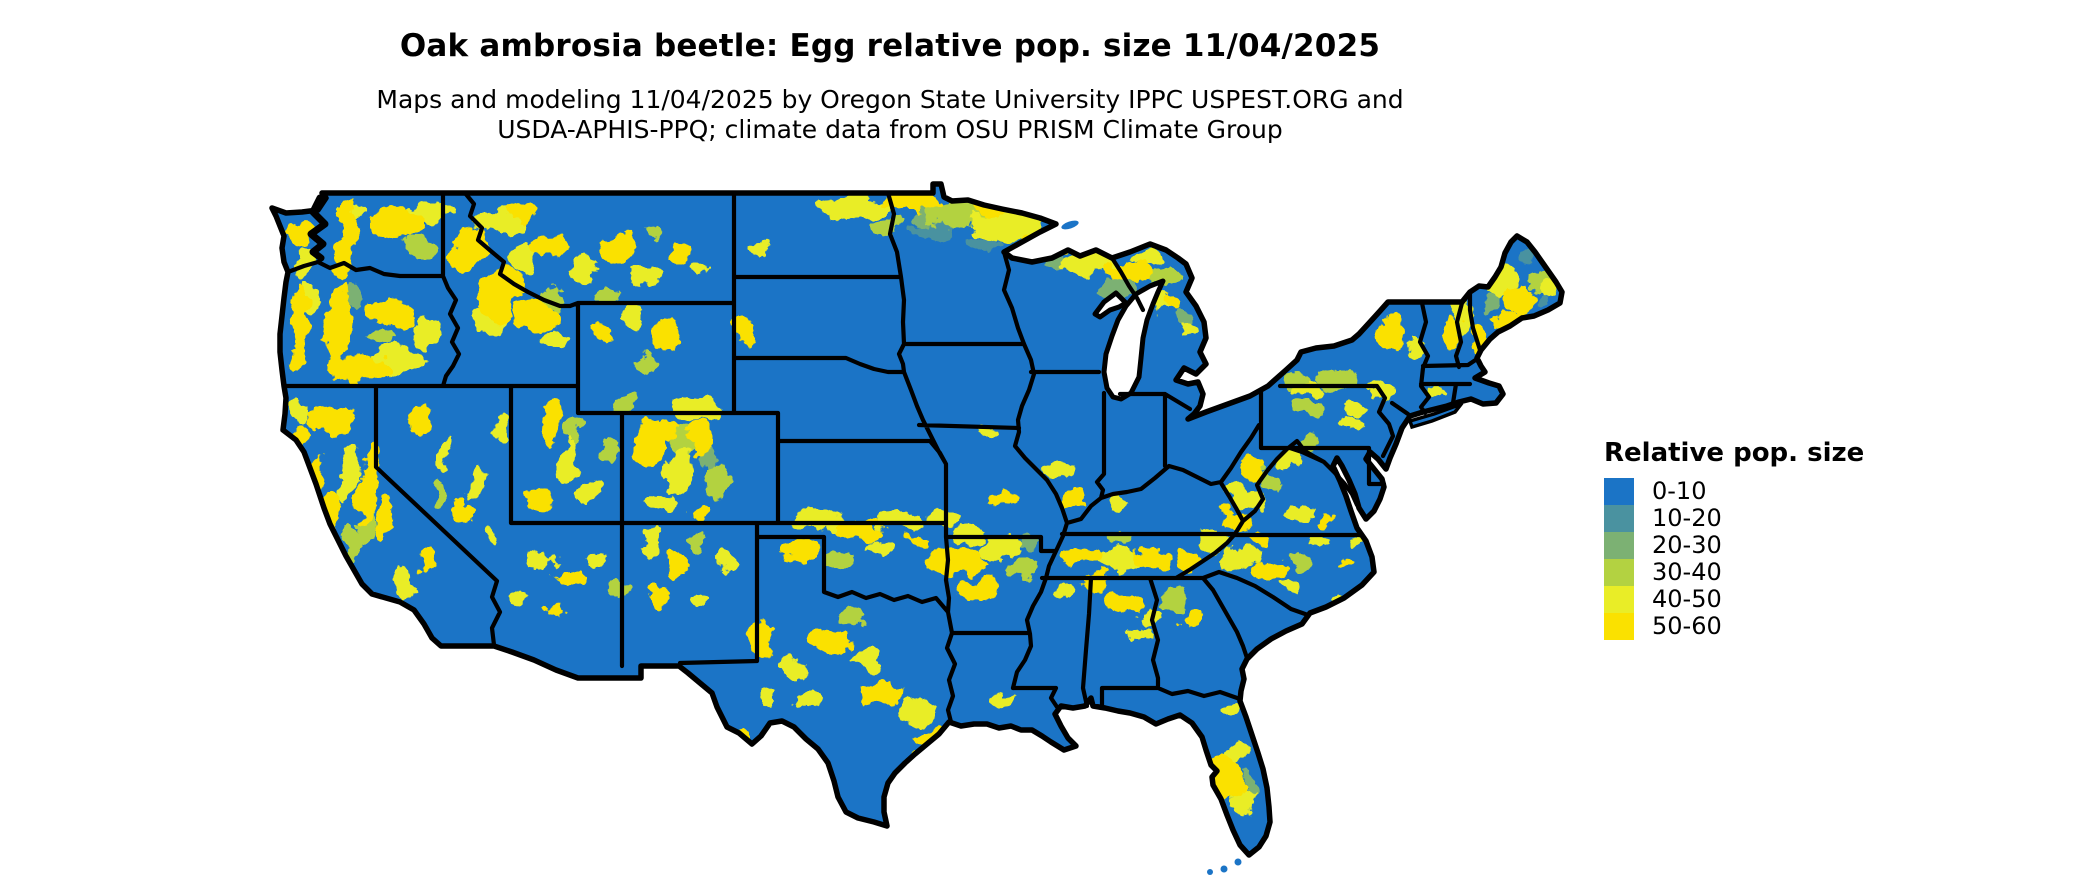 This screenshot has height=892, width=2100. What do you see at coordinates (1734, 545) in the screenshot?
I see `legend-row: 20-30` at bounding box center [1734, 545].